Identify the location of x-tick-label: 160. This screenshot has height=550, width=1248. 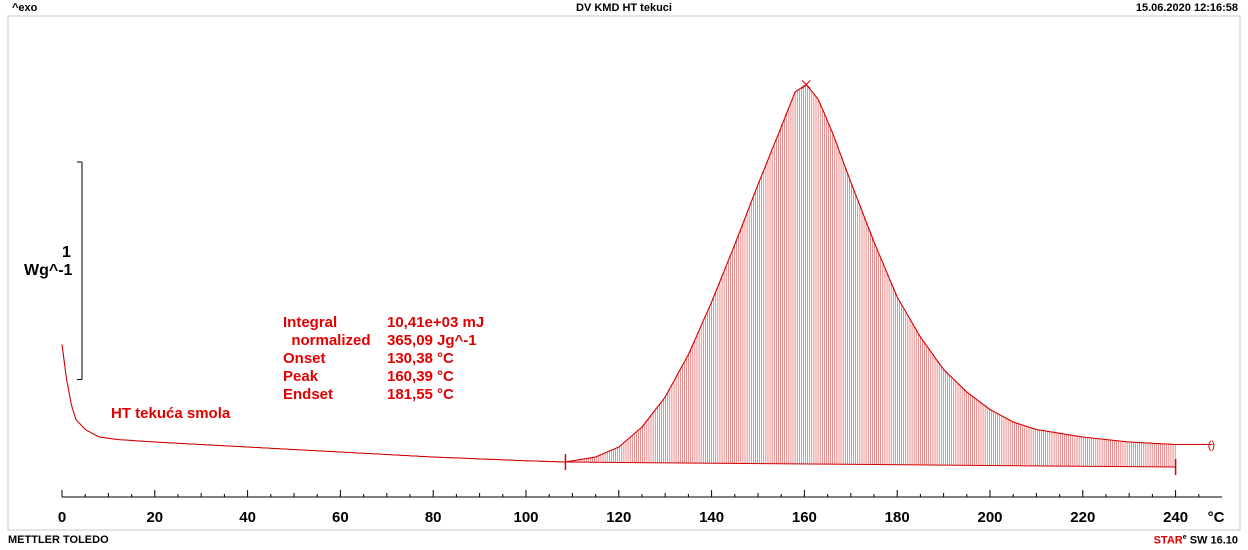
(804, 517).